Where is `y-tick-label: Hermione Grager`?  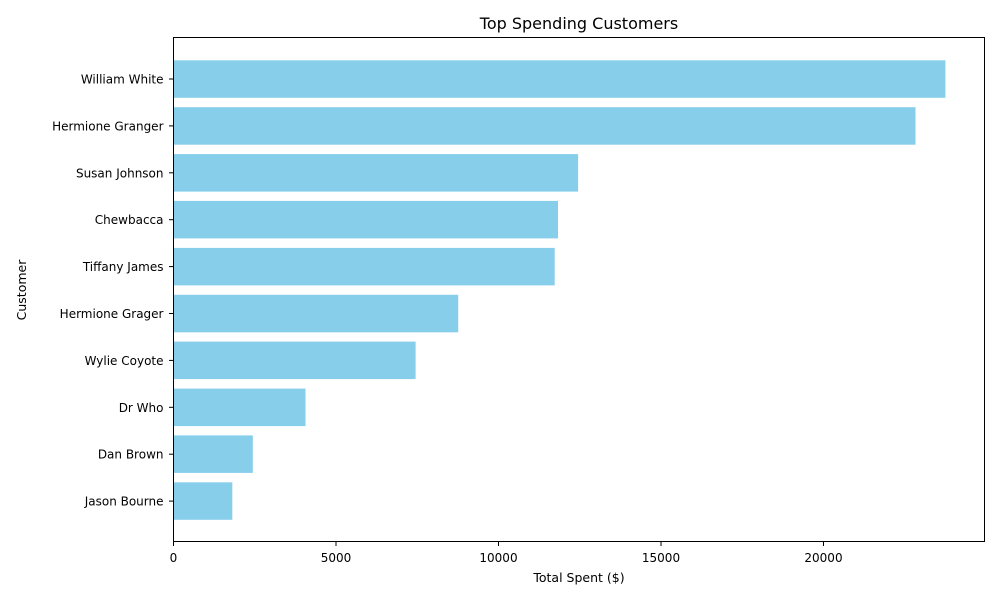
y-tick-label: Hermione Grager is located at coordinates (112, 314).